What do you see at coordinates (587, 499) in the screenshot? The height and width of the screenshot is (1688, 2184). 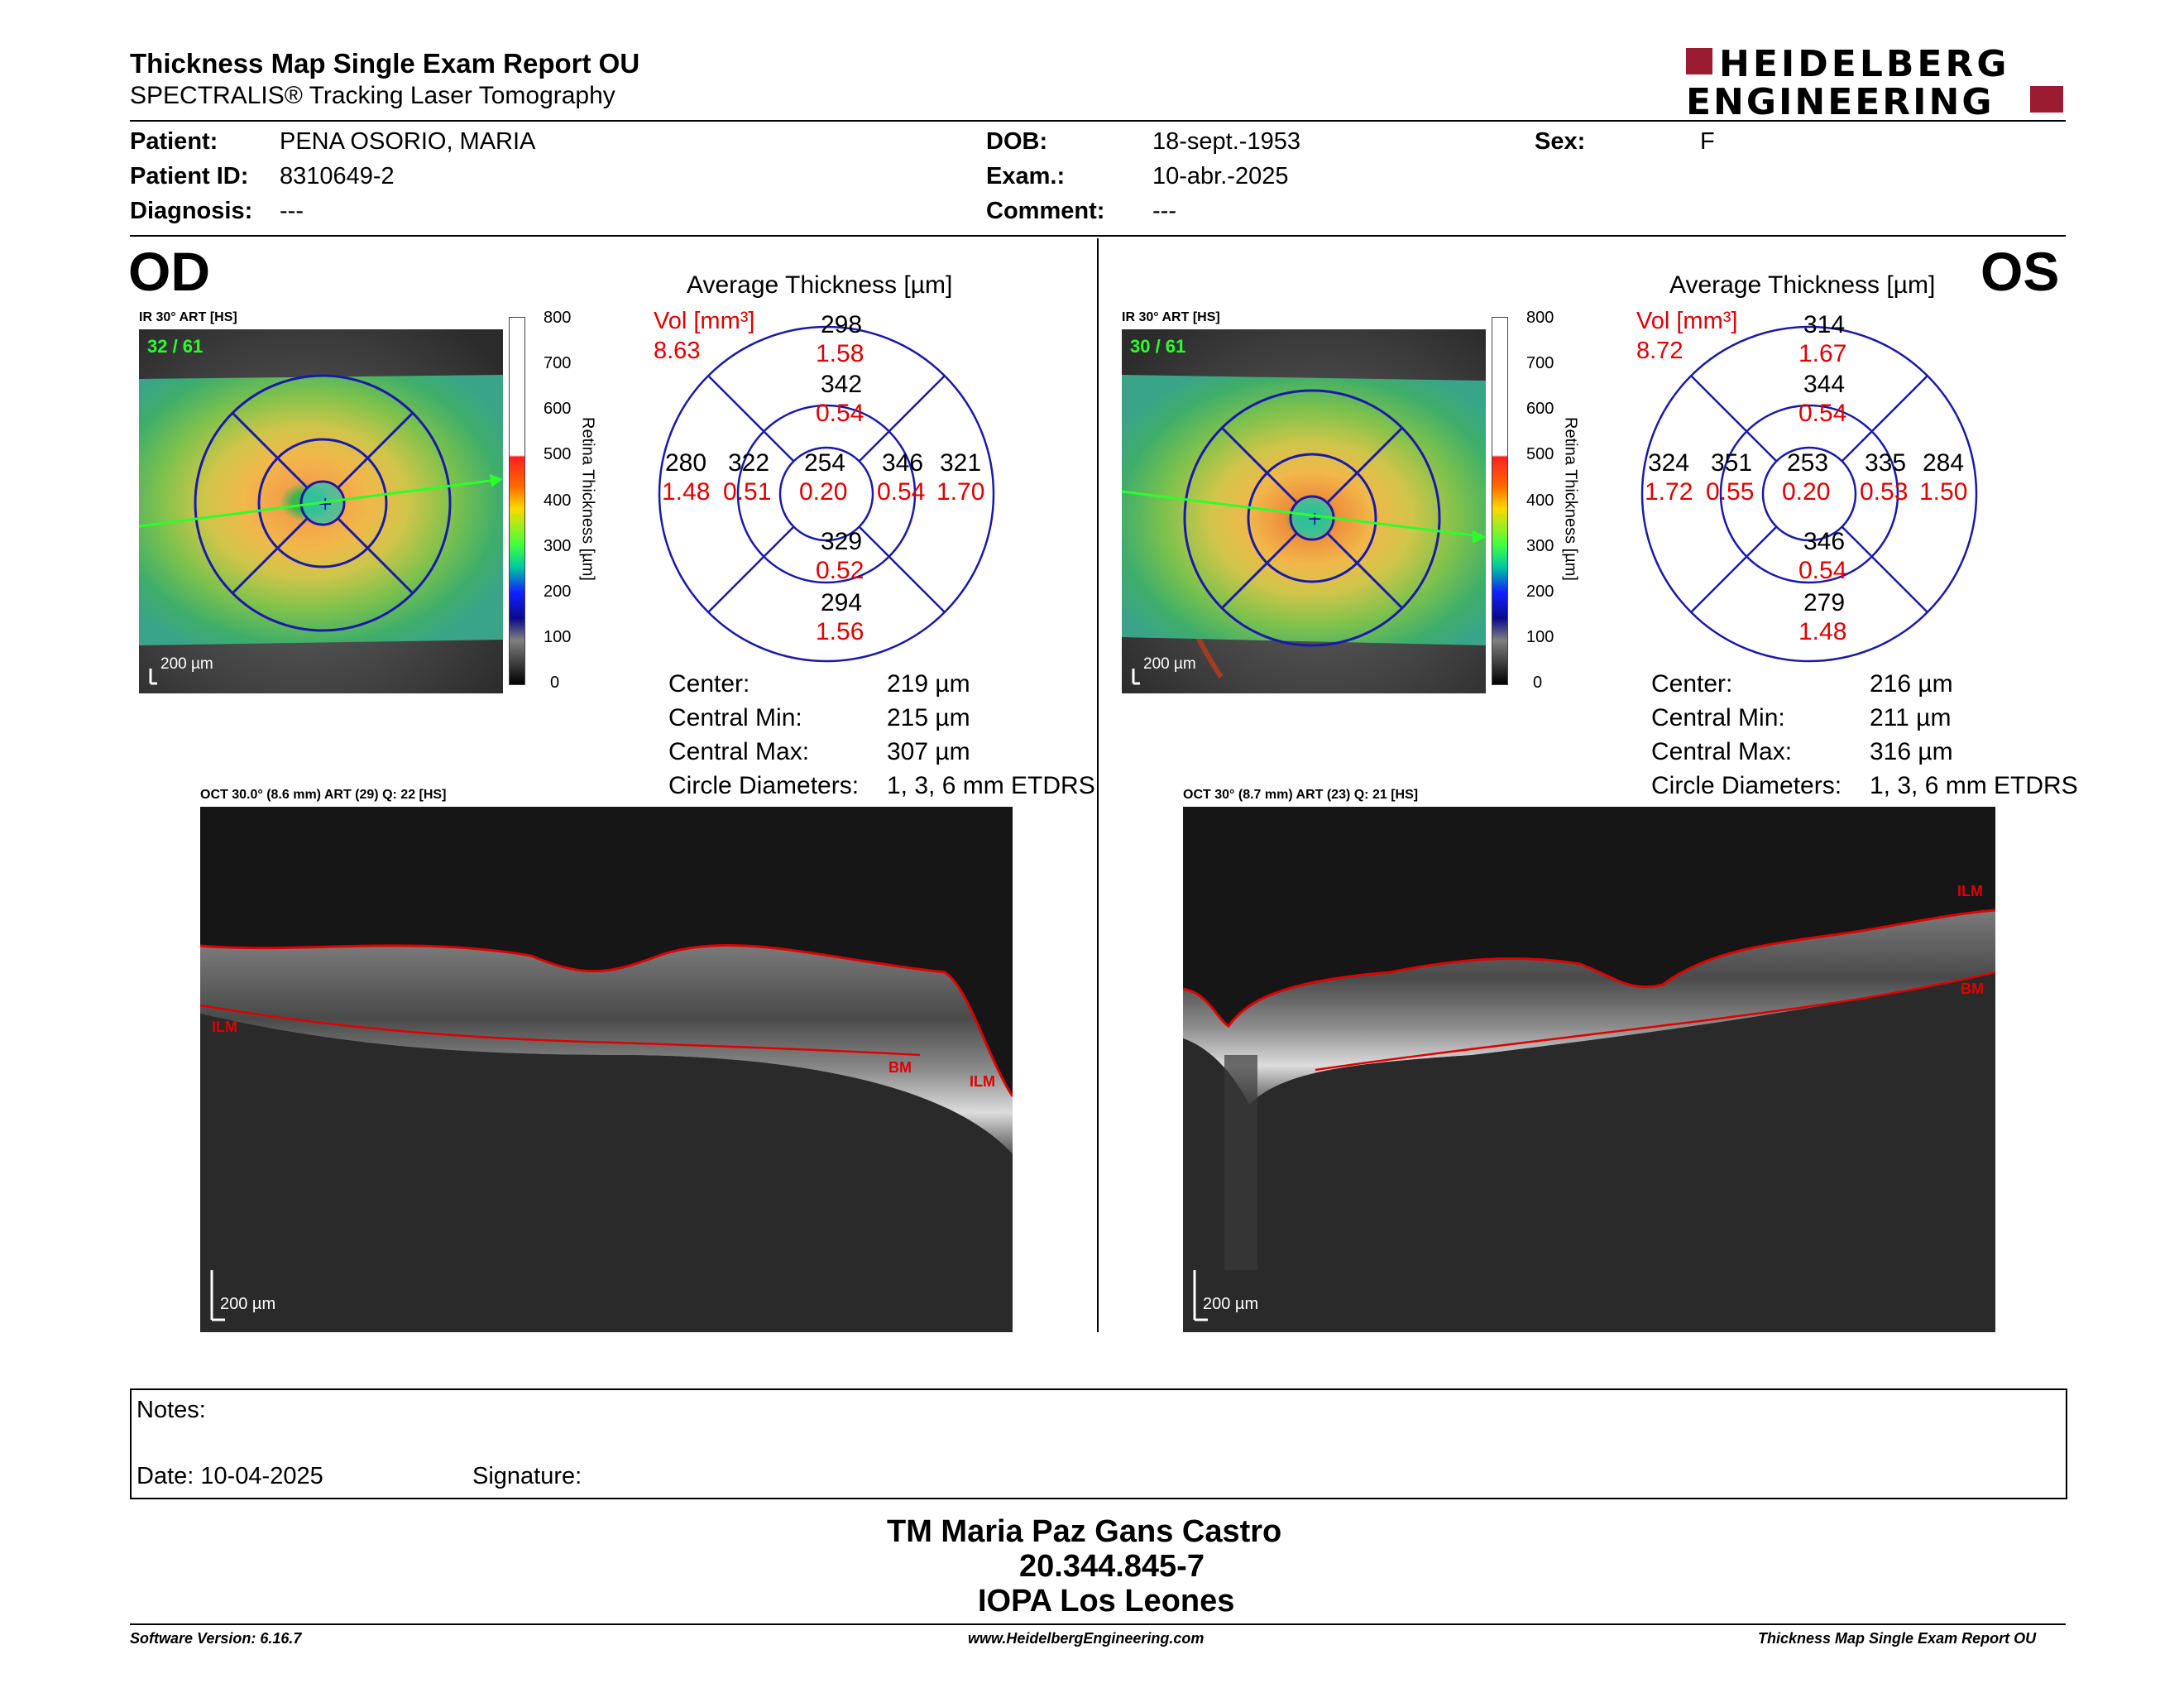 I see `od-colorbar-label: Retina Thickness [µm]` at bounding box center [587, 499].